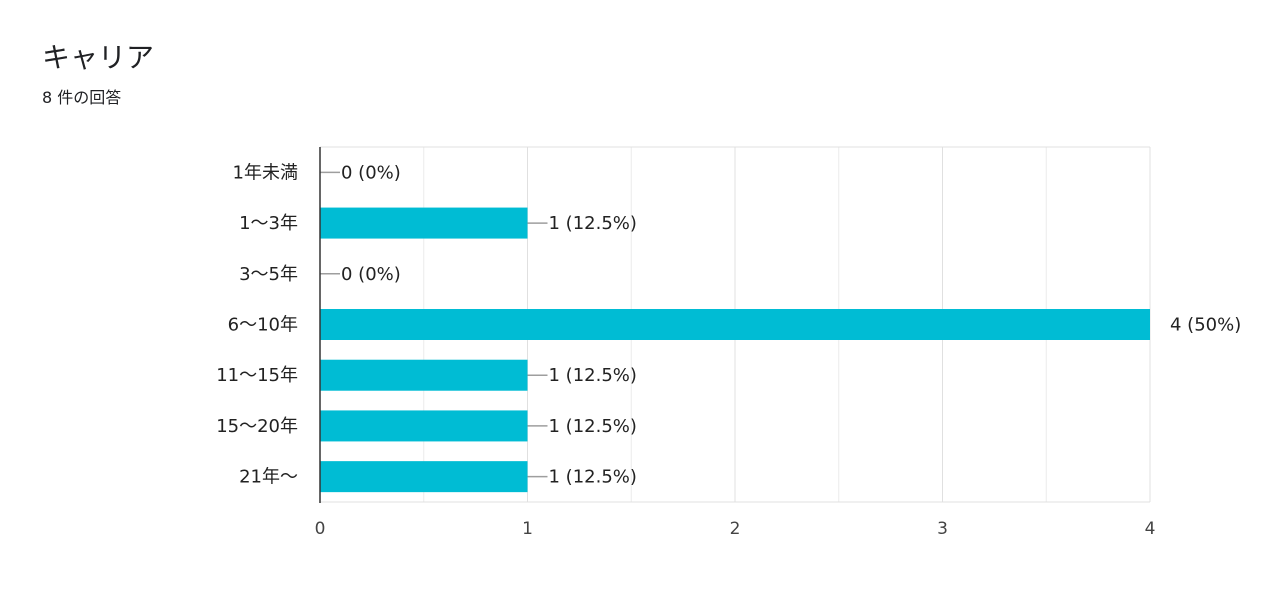  I want to click on category-label: 6〜10年, so click(263, 325).